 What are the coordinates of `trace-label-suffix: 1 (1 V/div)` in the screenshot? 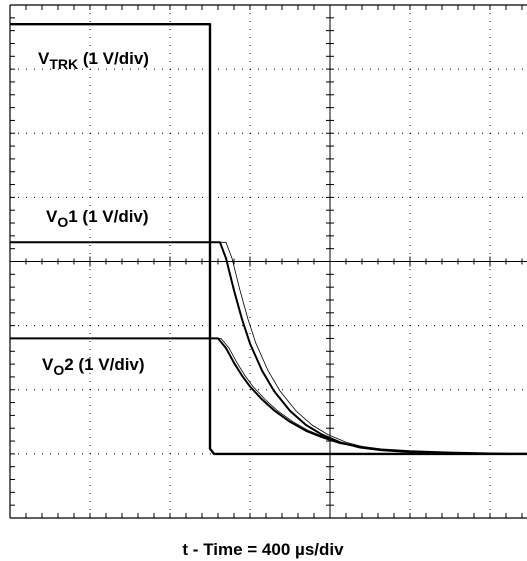 It's located at (108, 216).